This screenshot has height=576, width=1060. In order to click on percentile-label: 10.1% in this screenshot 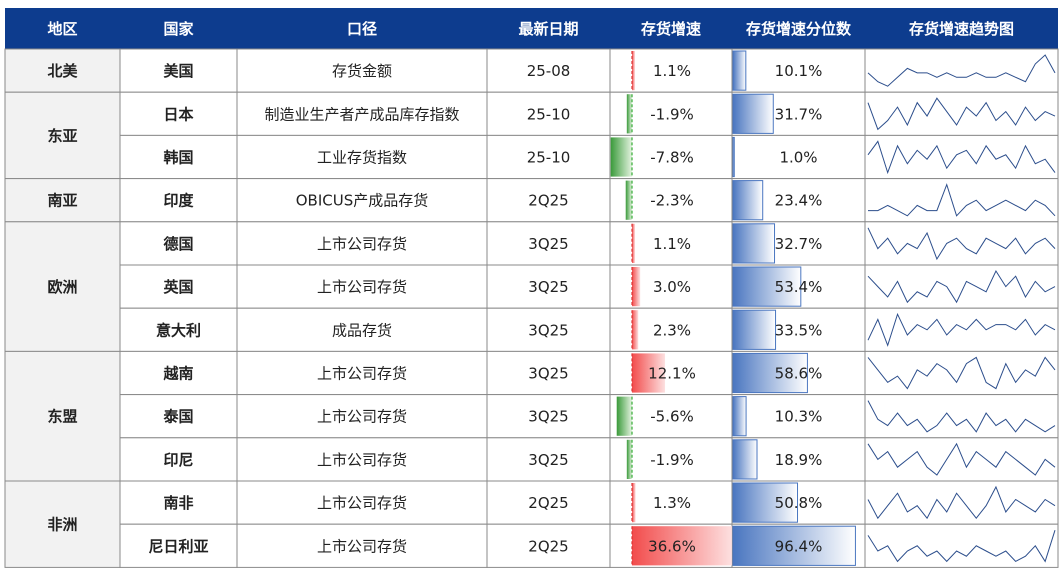, I will do `click(799, 71)`.